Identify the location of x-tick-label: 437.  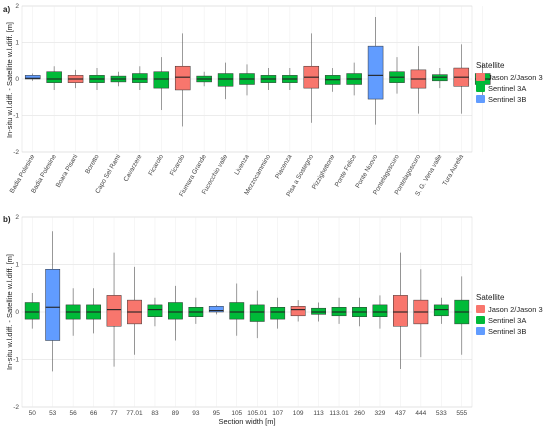
(400, 413).